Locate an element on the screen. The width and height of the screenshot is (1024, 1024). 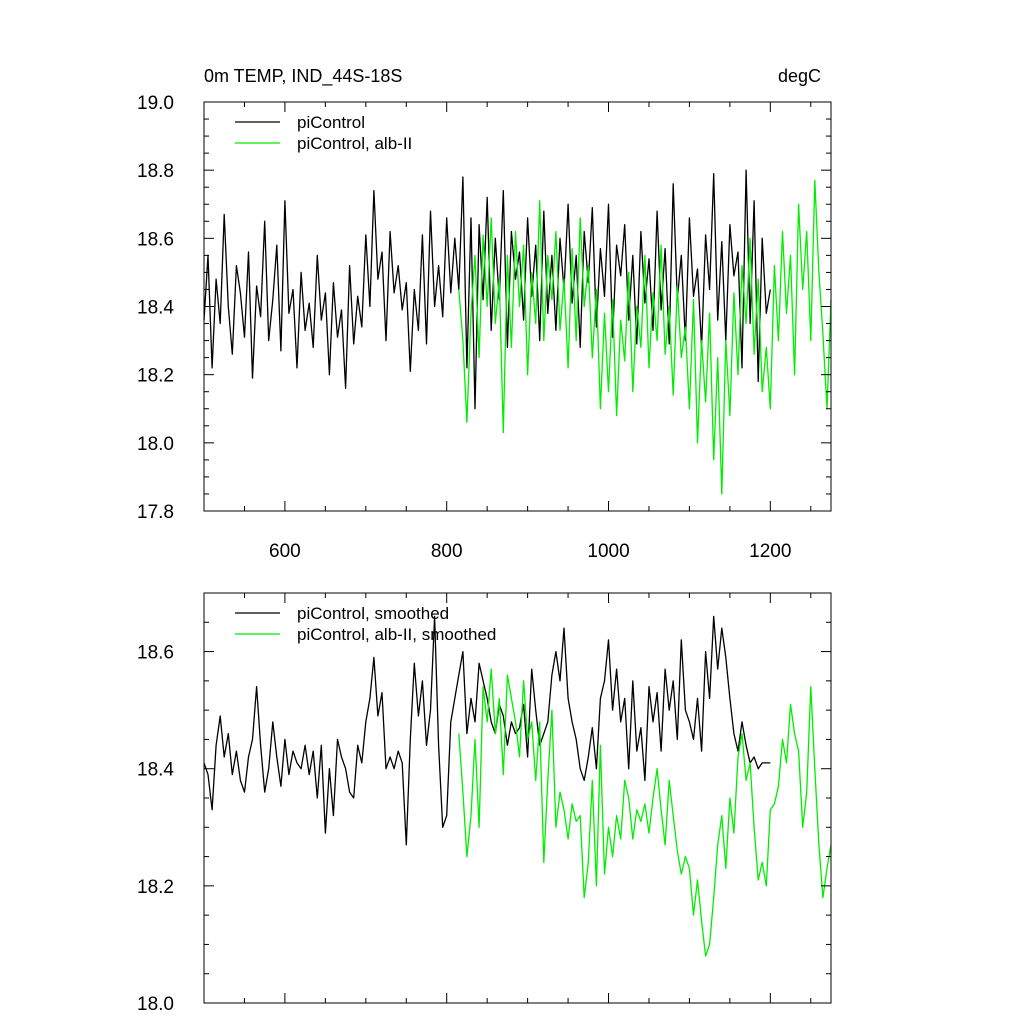
top-xtick-label-0: 600 is located at coordinates (285, 551).